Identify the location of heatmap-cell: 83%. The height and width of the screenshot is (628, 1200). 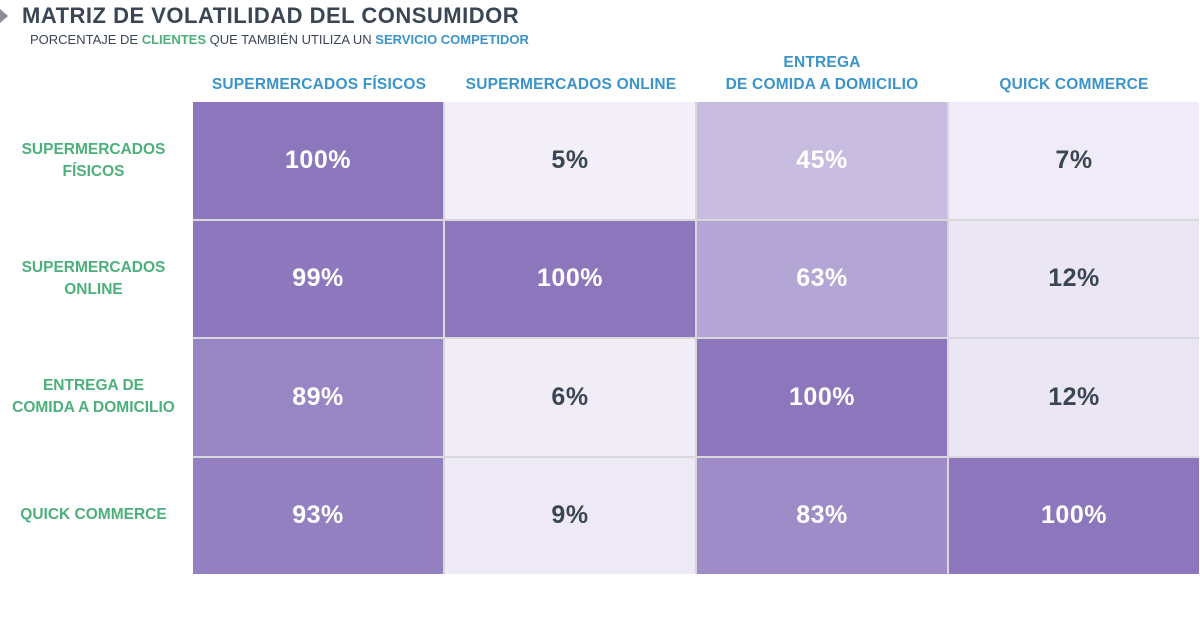
(822, 515).